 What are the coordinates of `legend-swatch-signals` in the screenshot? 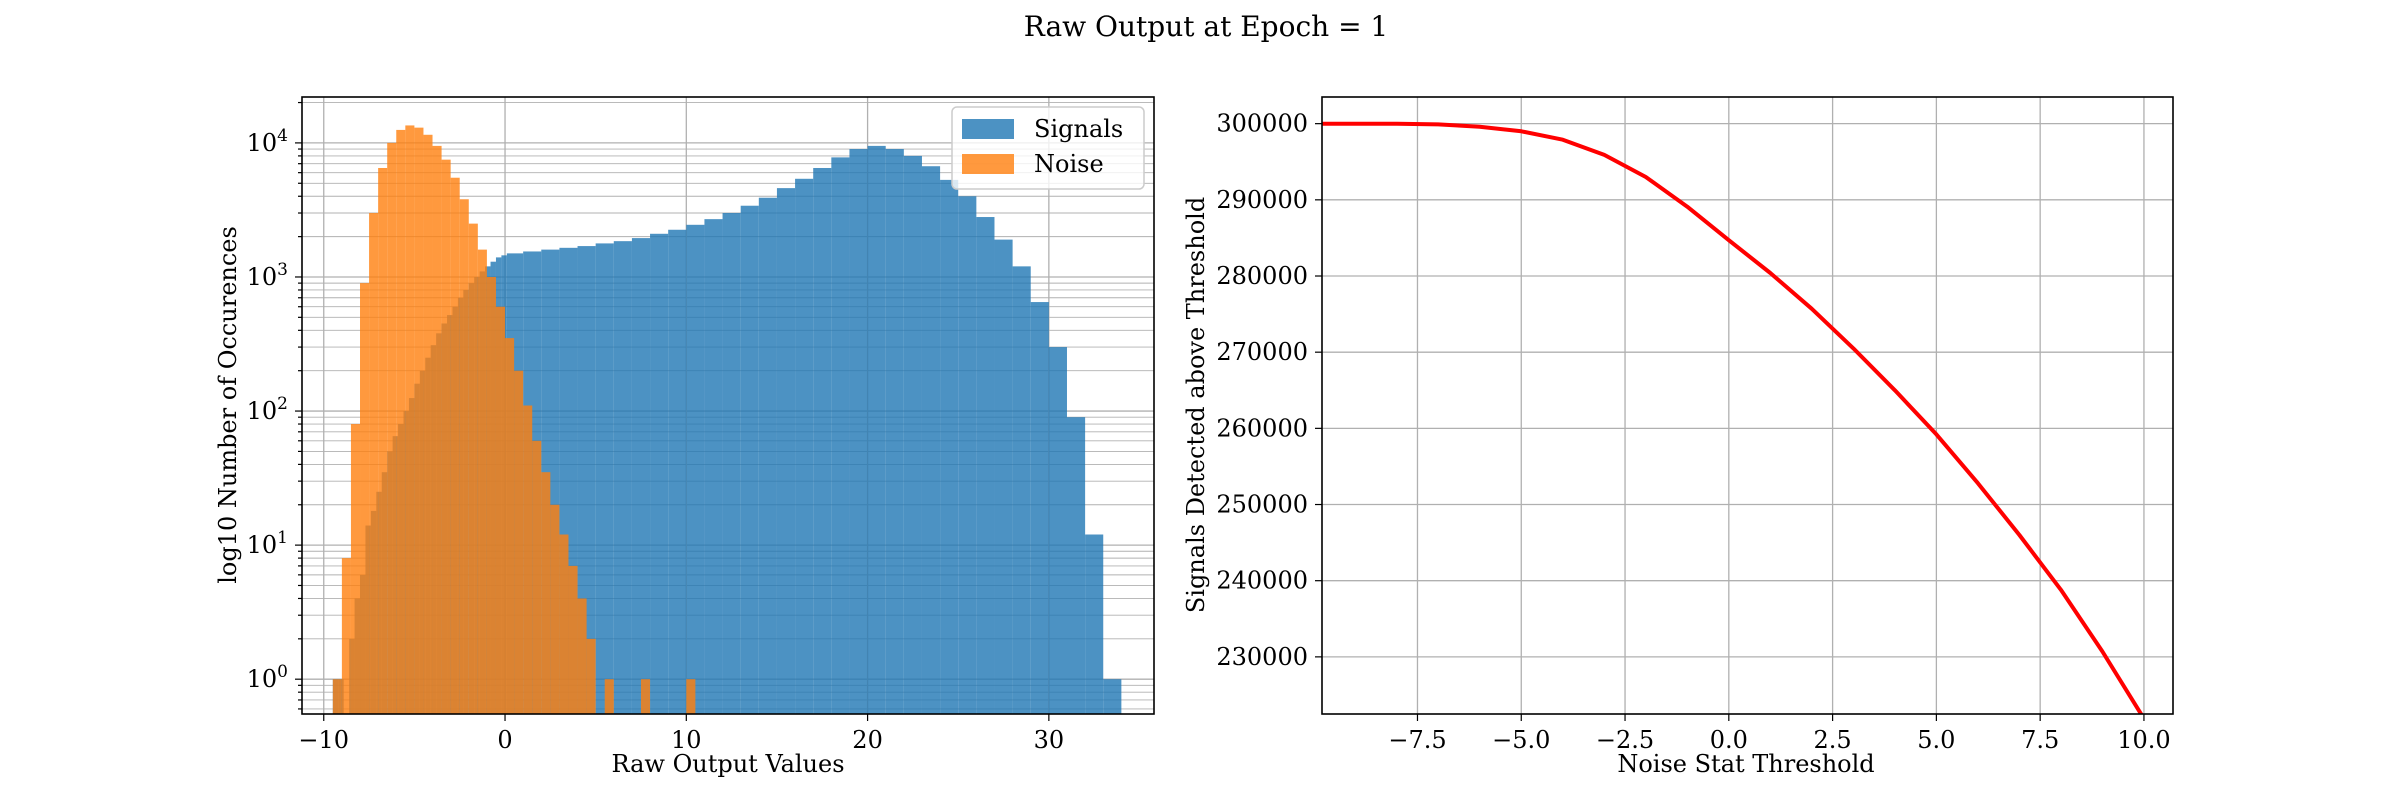 It's located at (988, 129).